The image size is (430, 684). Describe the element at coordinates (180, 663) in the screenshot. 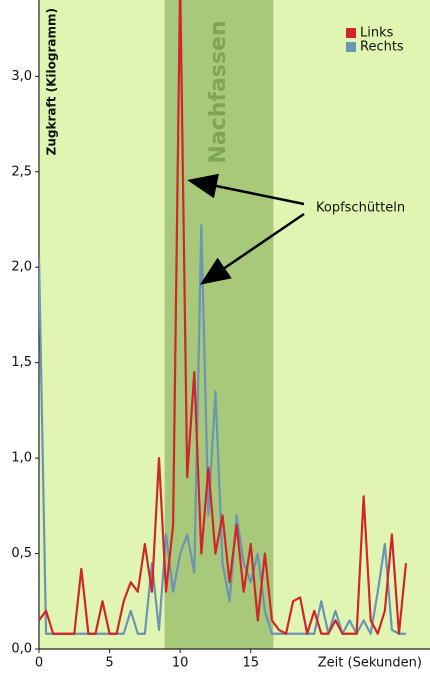

I see `x-tick-label: 10` at that location.